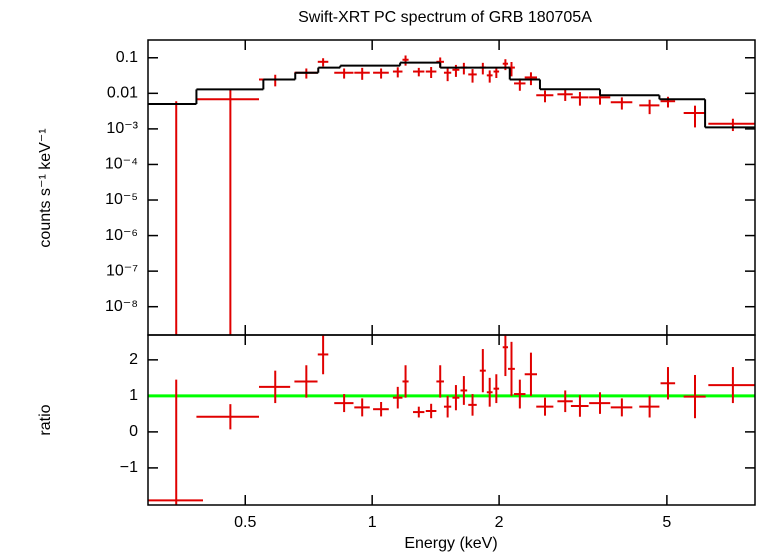  I want to click on y-tick-label: 0.01, so click(122, 93).